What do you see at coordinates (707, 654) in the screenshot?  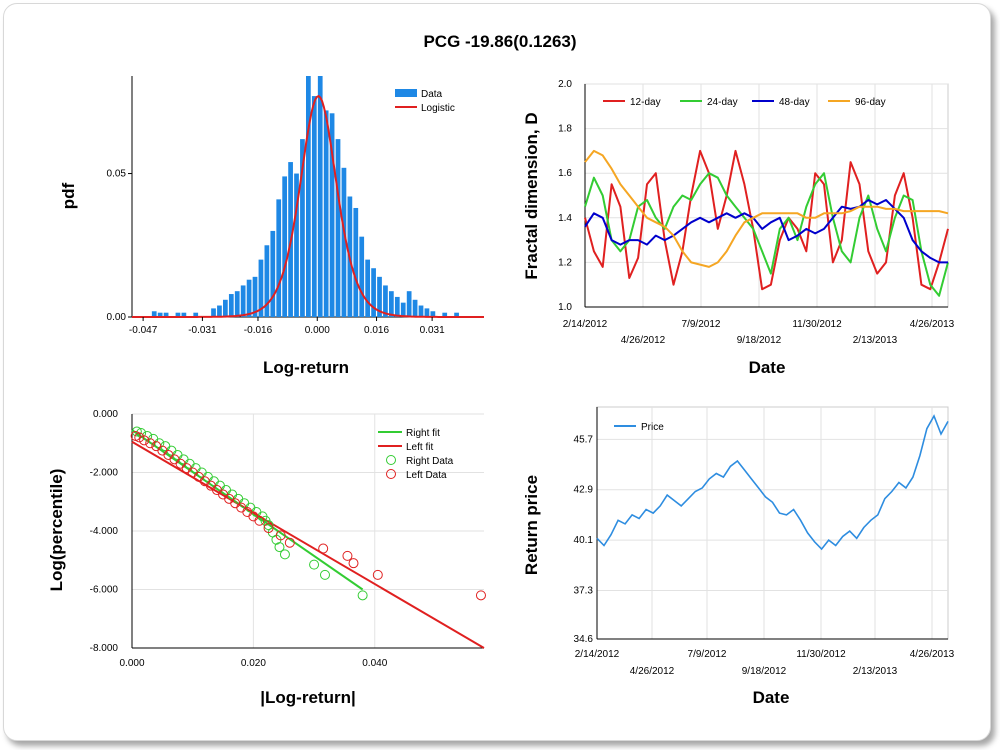 I see `price-x-tick-label: 7/9/2012` at bounding box center [707, 654].